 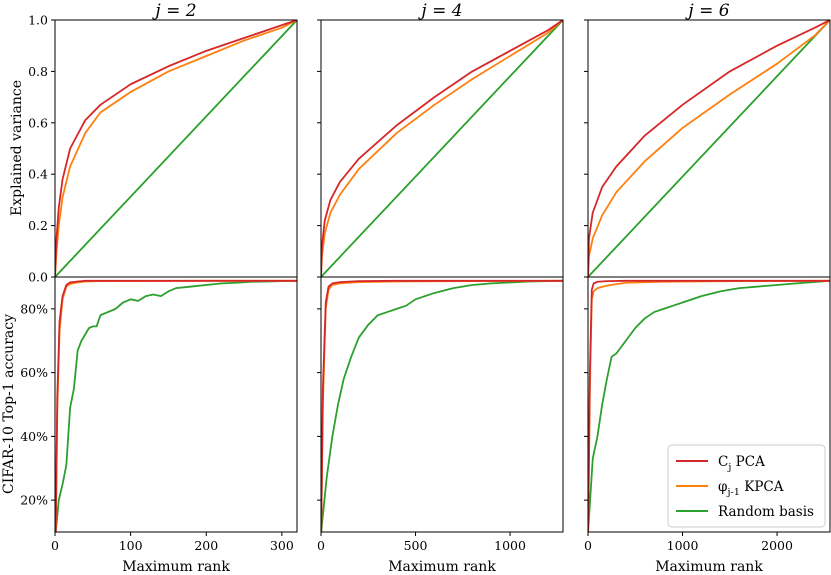 What do you see at coordinates (17, 148) in the screenshot?
I see `top-ylabel: Explained variance` at bounding box center [17, 148].